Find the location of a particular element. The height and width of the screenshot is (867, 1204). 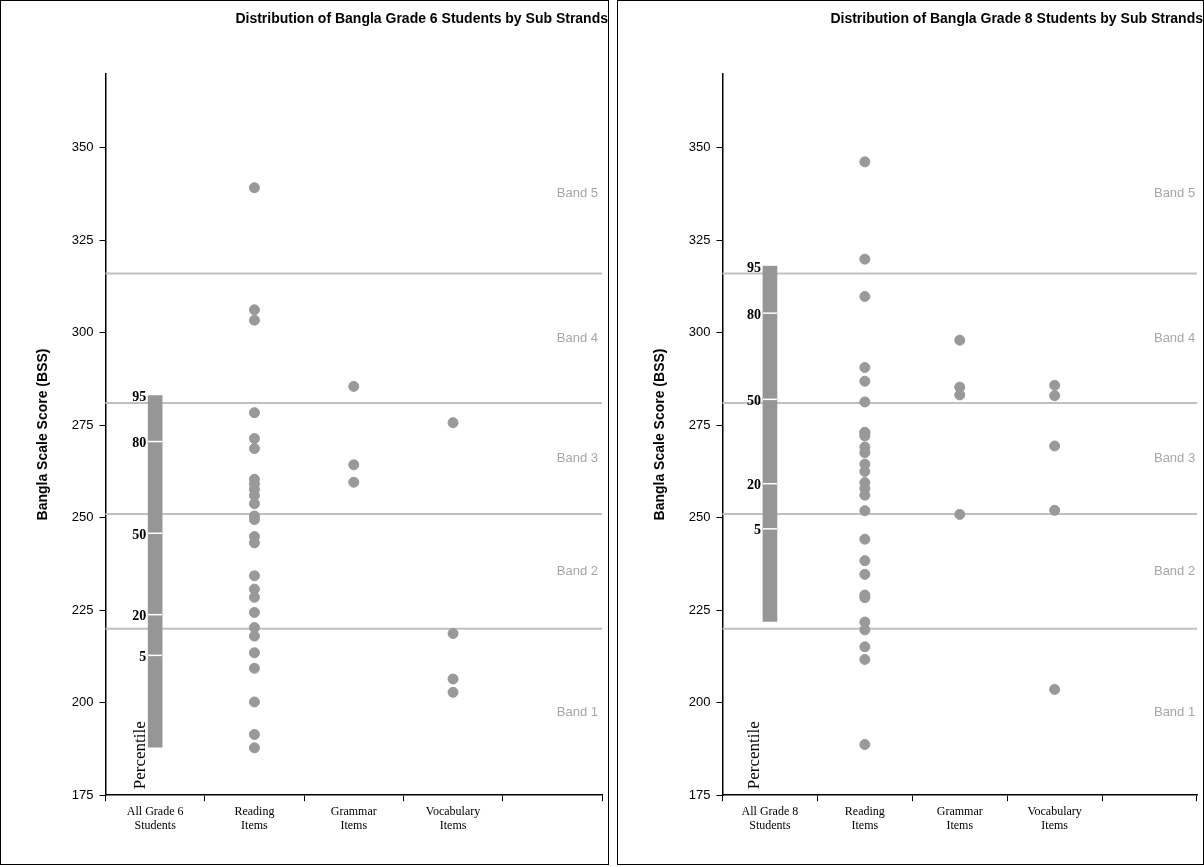

x-tick-label: All Grade 6 Students is located at coordinates (155, 817).